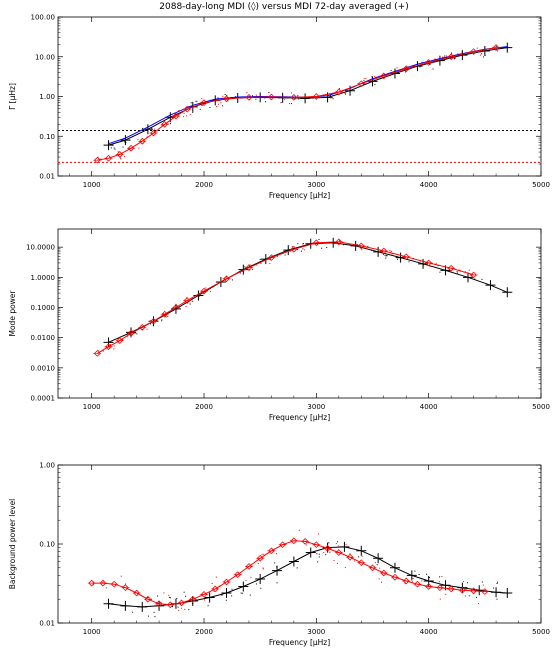 The image size is (559, 653). I want to click on y-tick-label: 1.0000, so click(43, 278).